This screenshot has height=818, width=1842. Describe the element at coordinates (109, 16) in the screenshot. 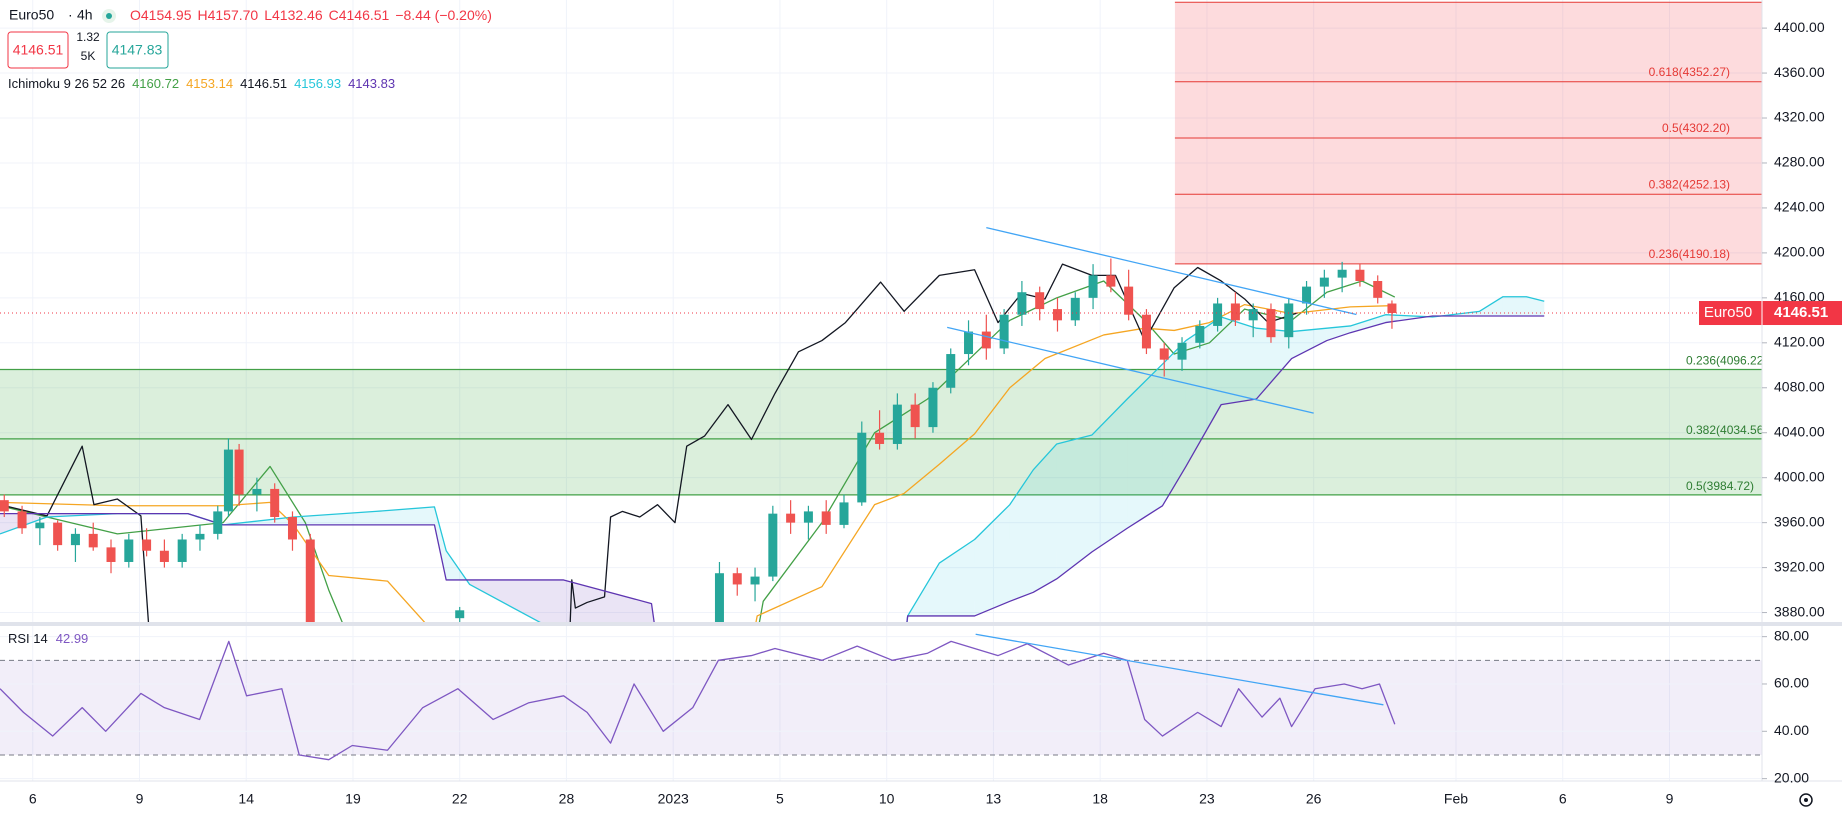

I see `status-dot` at that location.